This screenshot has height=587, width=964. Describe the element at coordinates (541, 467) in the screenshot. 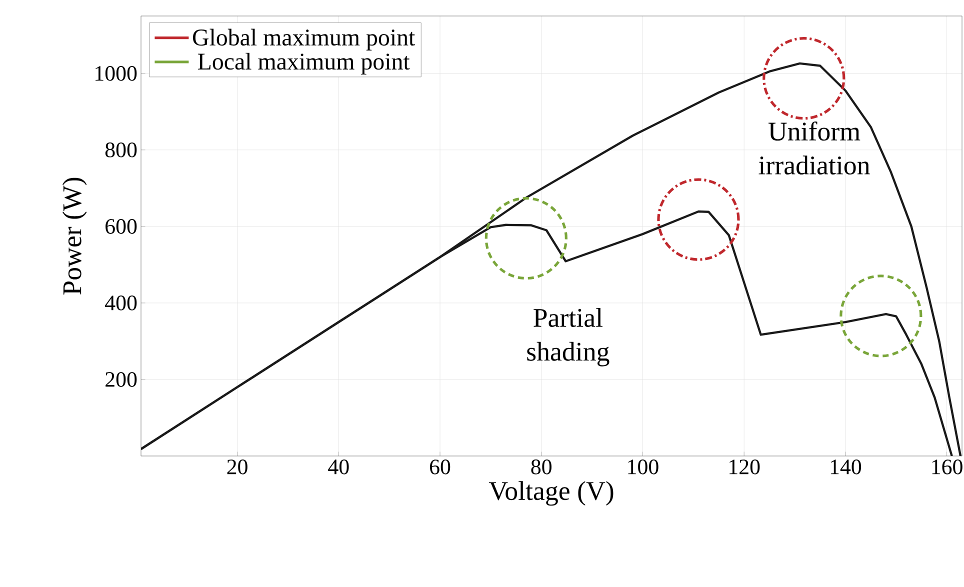

I see `x-tick-label: 80` at that location.